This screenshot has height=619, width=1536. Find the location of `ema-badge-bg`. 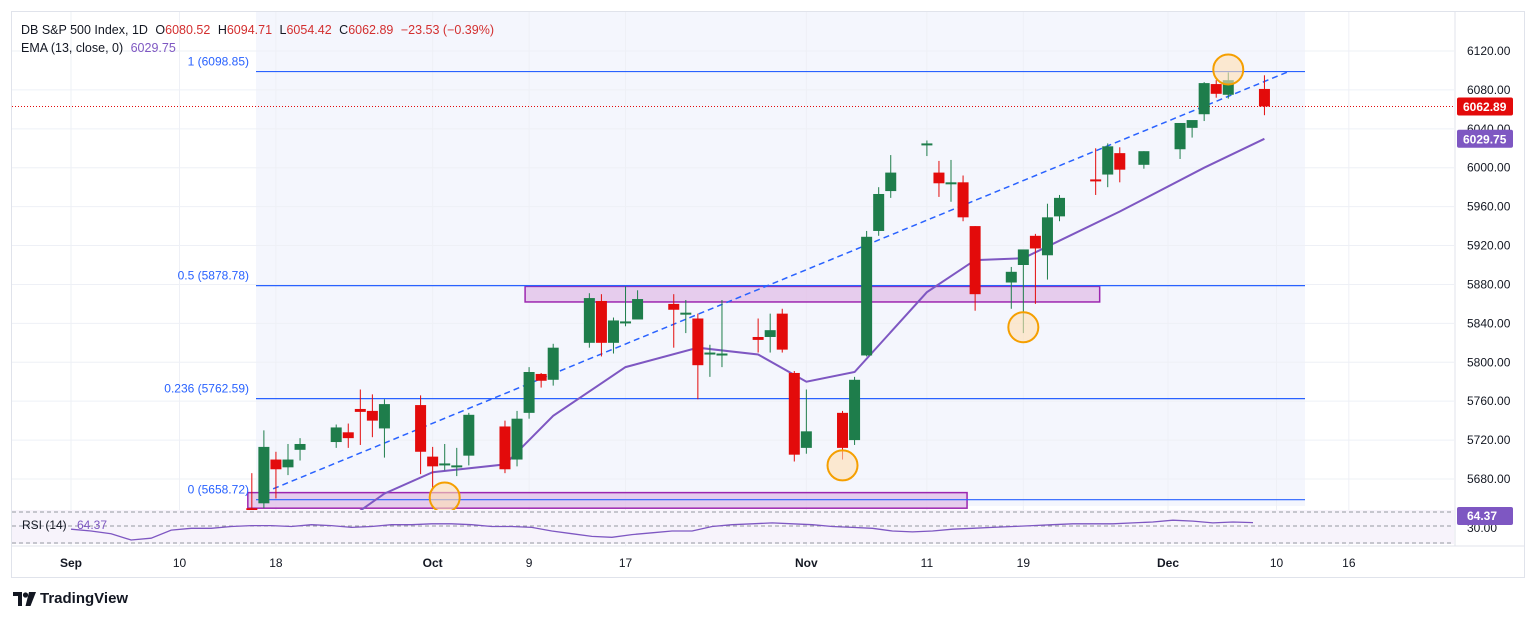

ema-badge-bg is located at coordinates (1485, 138).